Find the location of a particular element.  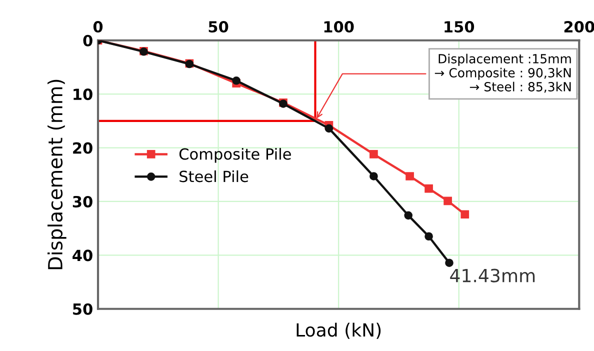

y-axis-title: Displacement (mm) is located at coordinates (57, 175).